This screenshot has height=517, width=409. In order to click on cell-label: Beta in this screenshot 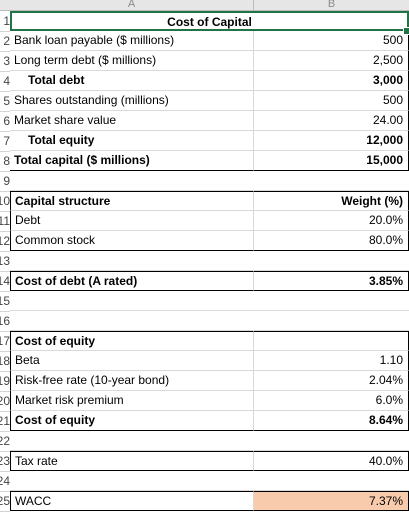, I will do `click(132, 361)`.